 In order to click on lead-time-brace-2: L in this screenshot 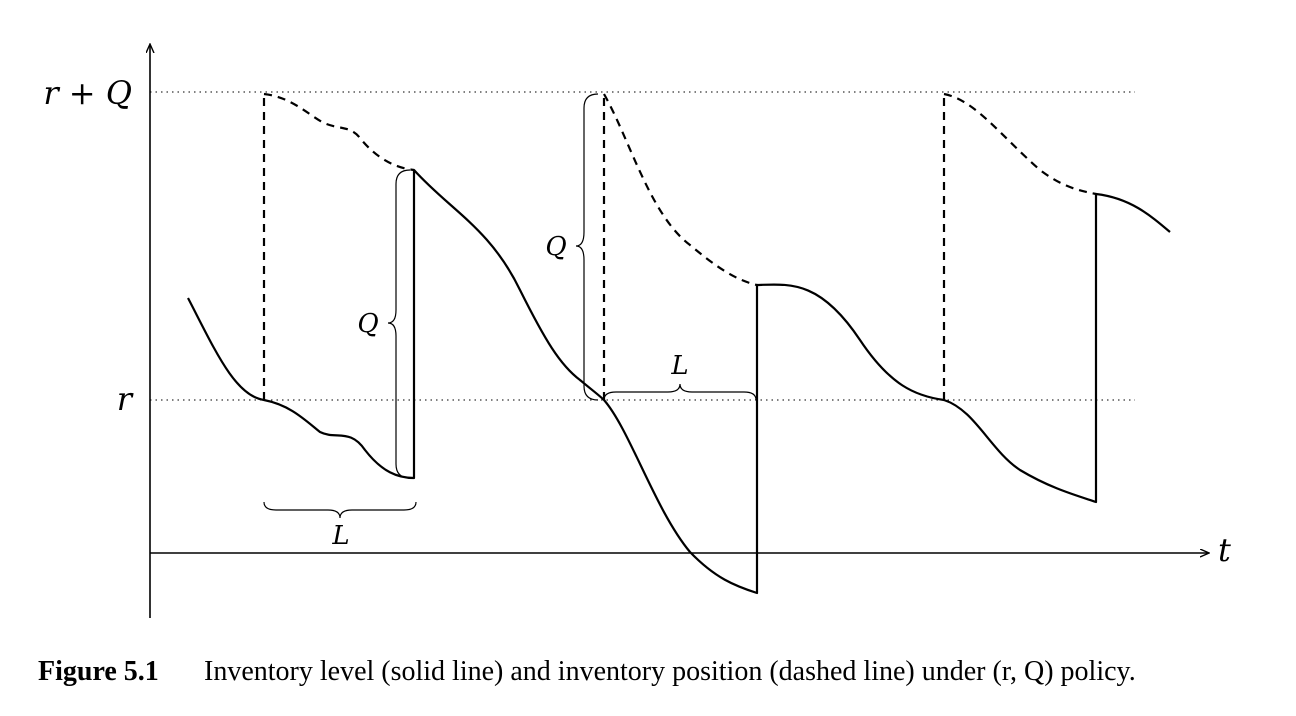, I will do `click(680, 376)`.